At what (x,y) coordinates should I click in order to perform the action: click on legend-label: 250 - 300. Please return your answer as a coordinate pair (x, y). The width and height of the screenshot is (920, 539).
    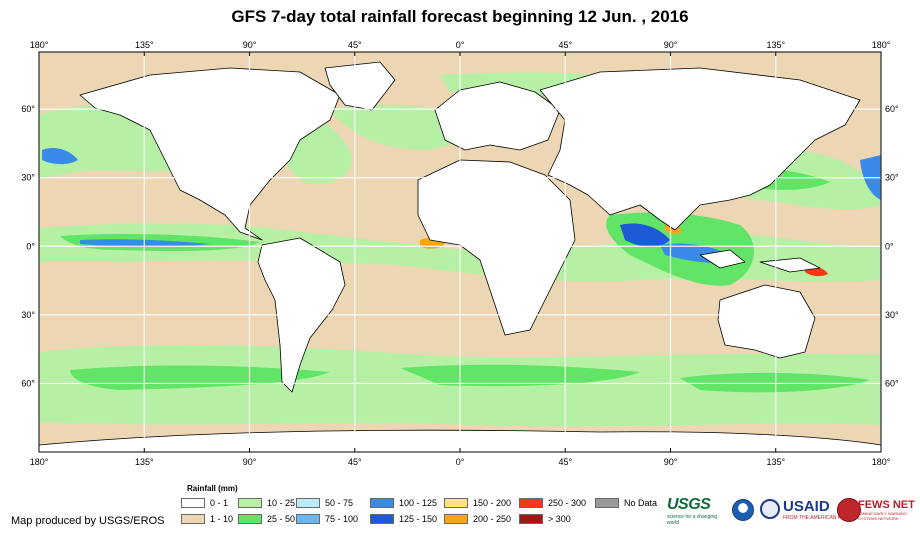
    Looking at the image, I should click on (567, 503).